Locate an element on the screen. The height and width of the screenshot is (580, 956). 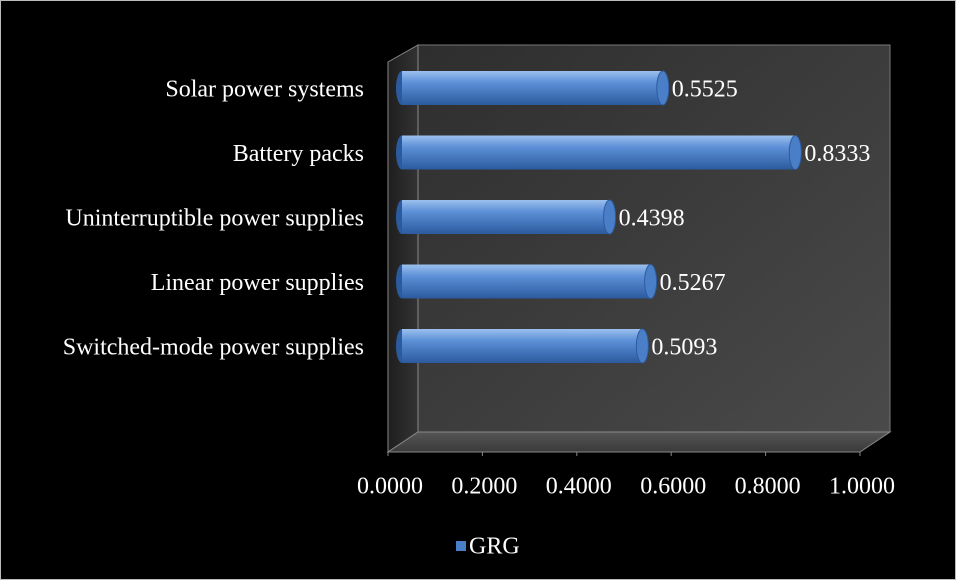
y-tick-label: Uninterruptible power supplies is located at coordinates (214, 219).